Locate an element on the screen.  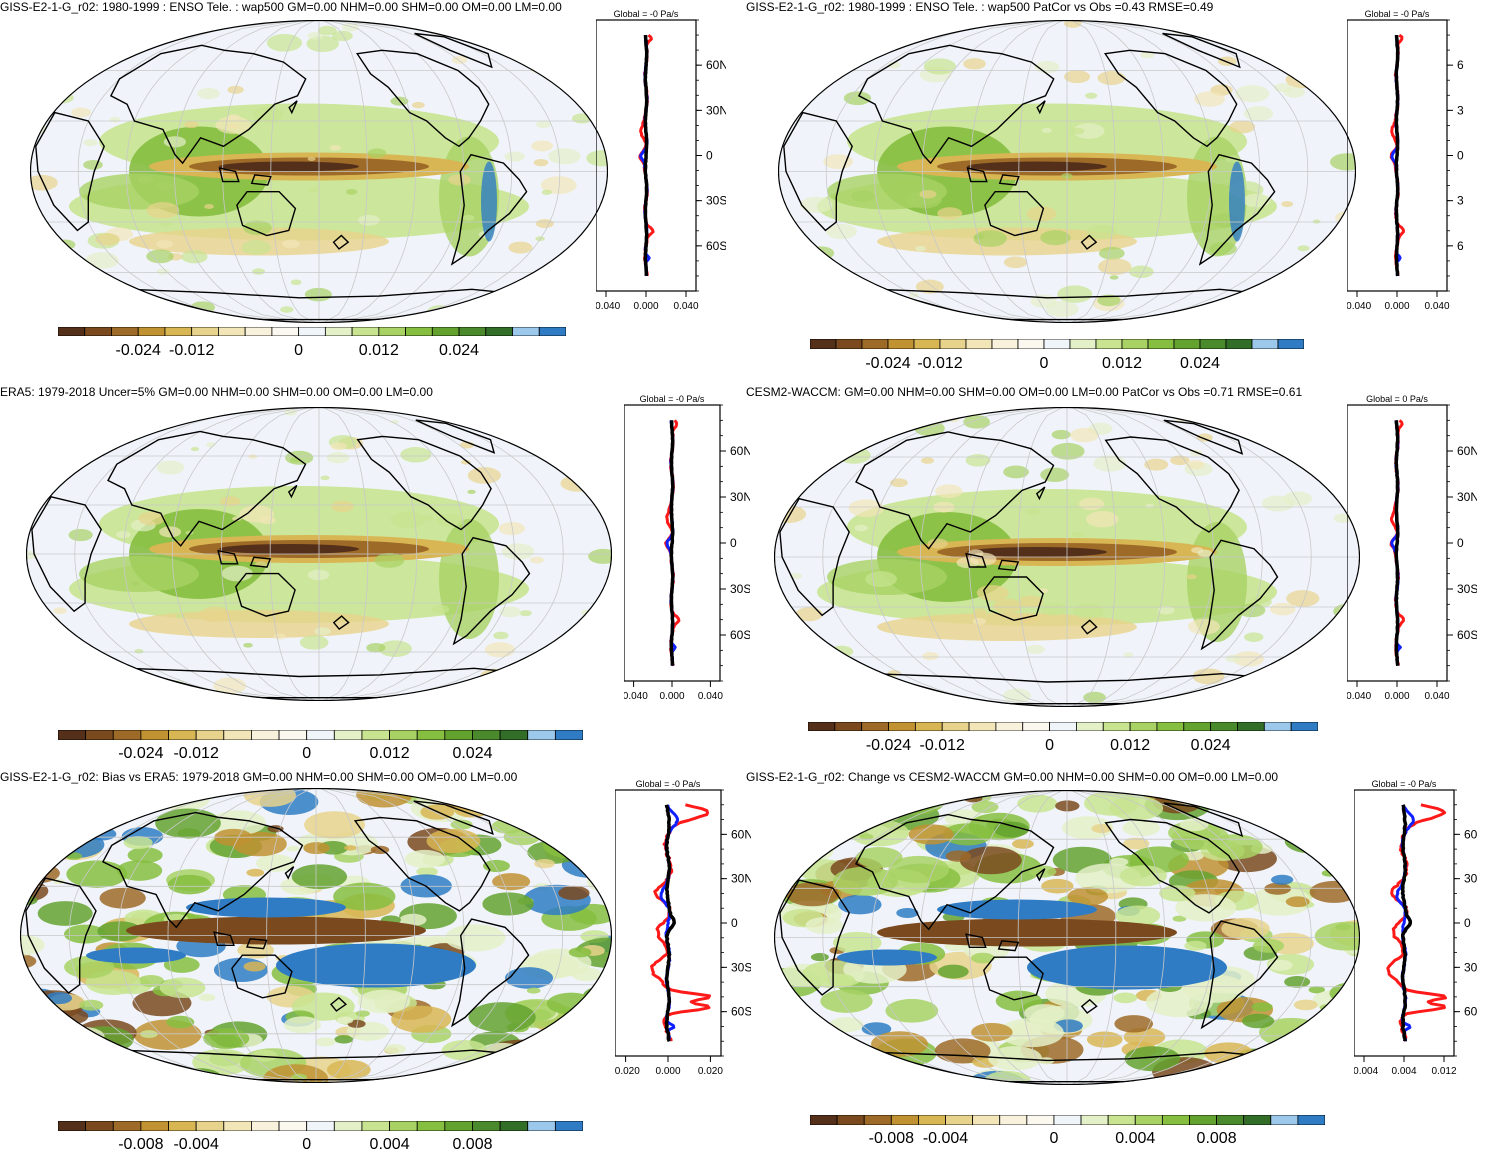
zonal-value-tick-label: 0.040 is located at coordinates (1436, 696).